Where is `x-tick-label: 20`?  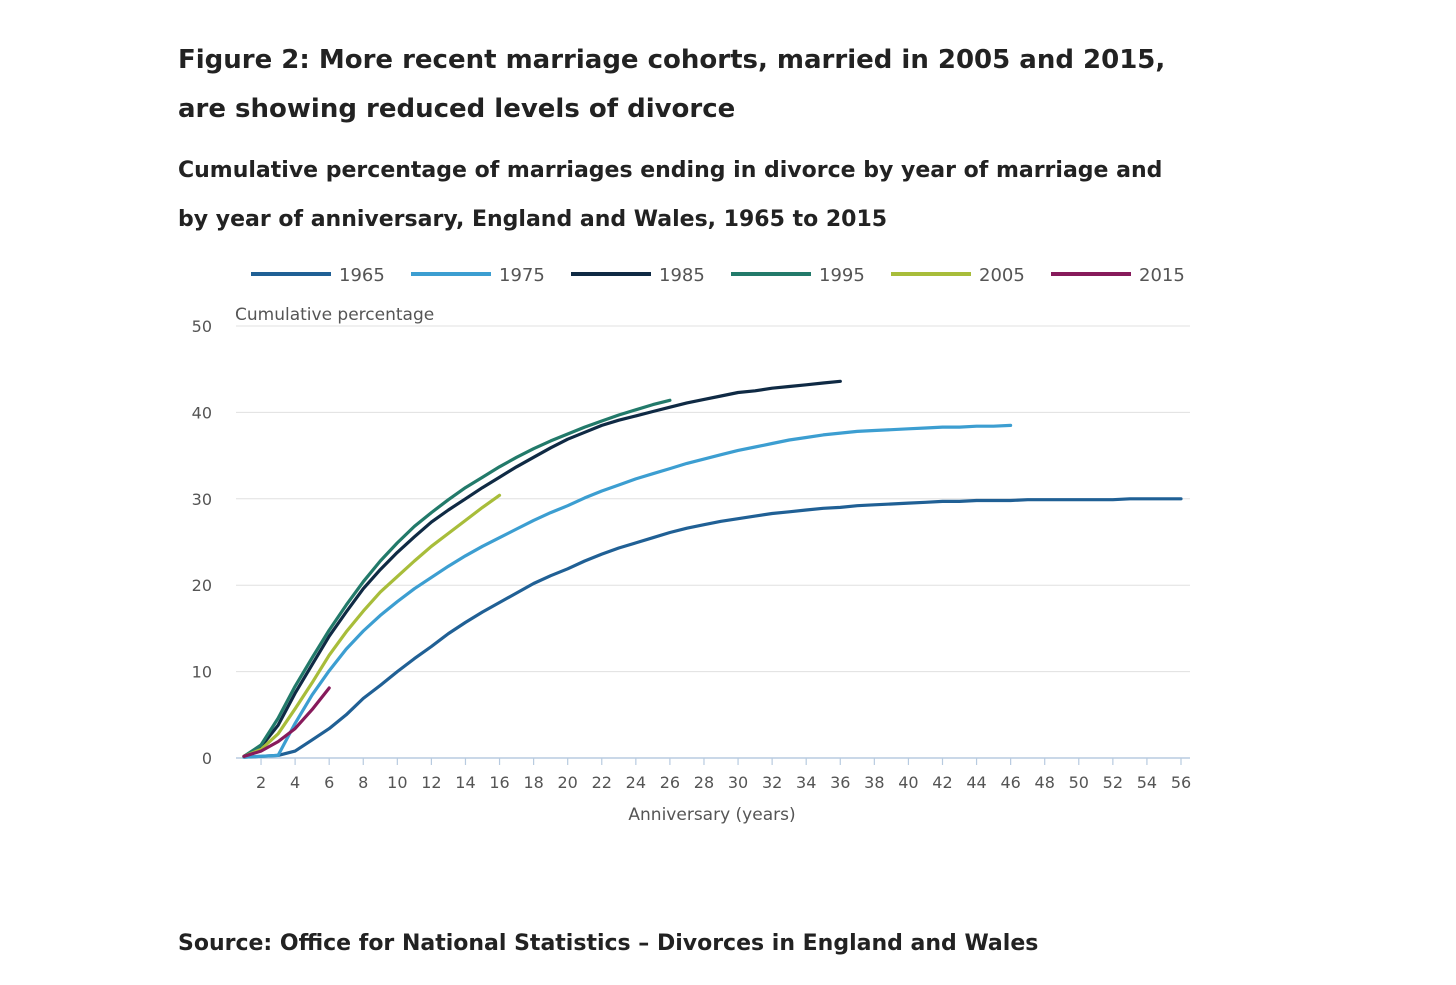 x-tick-label: 20 is located at coordinates (568, 782).